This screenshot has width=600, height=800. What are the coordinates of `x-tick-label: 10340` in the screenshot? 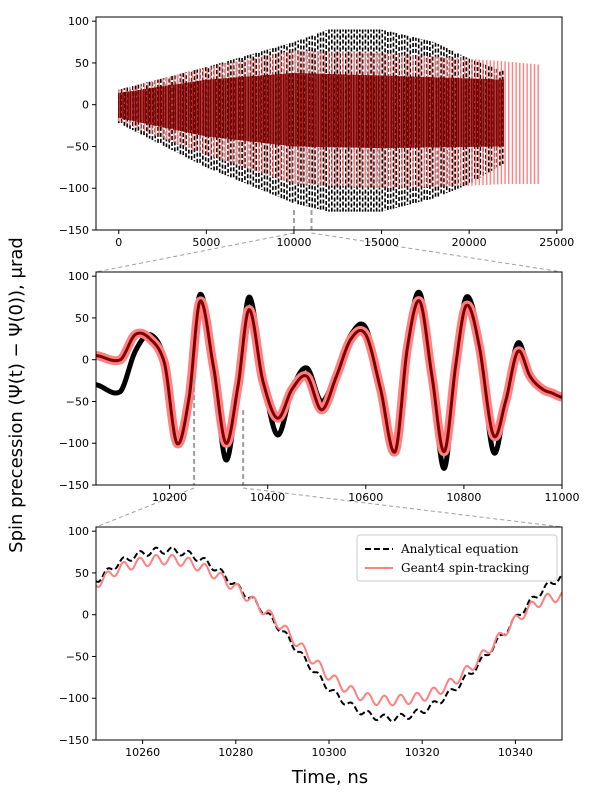 It's located at (515, 752).